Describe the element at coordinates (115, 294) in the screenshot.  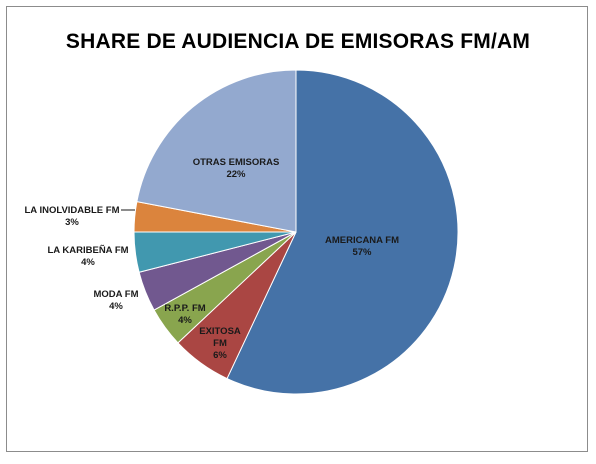
I see `slice-name-label: MODA FM` at that location.